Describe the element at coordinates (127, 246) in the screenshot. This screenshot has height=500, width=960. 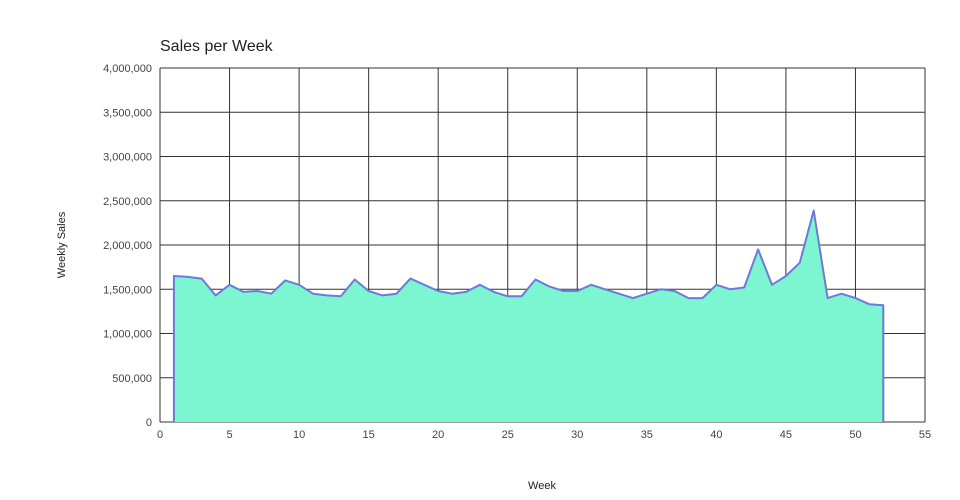
I see `y-tick-label: 2,000,000` at that location.